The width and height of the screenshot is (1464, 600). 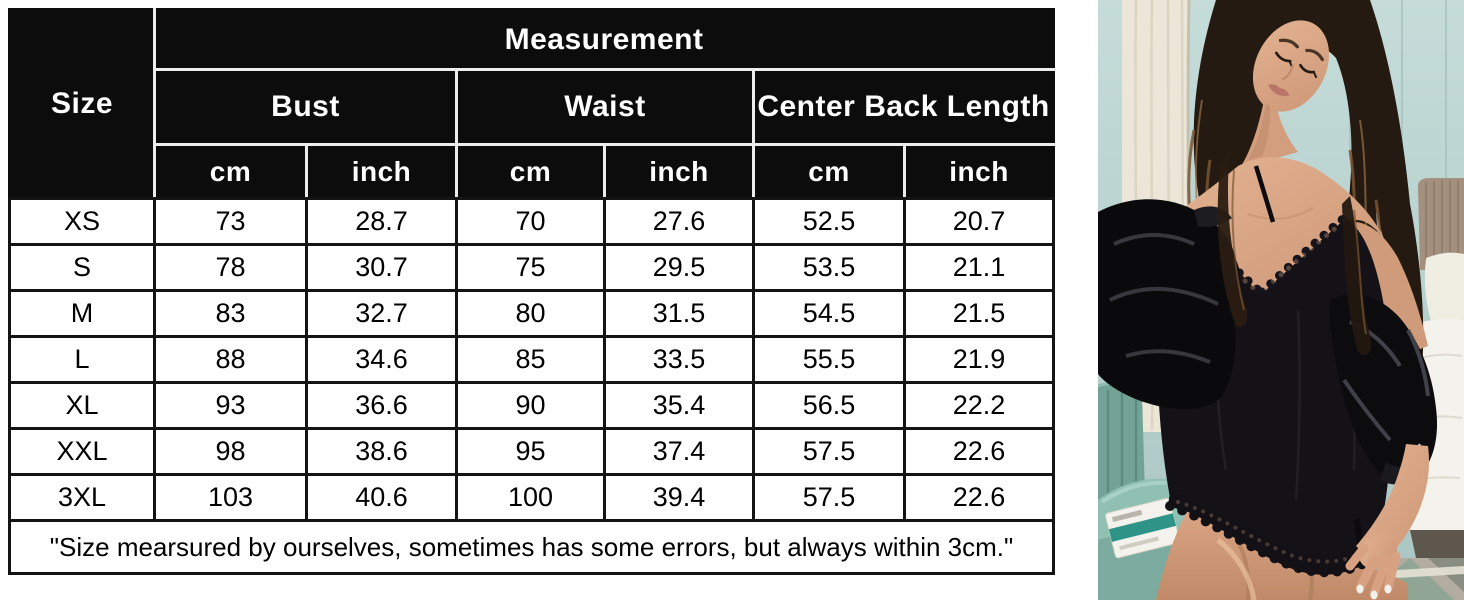 I want to click on value-cell: 80, so click(x=530, y=313).